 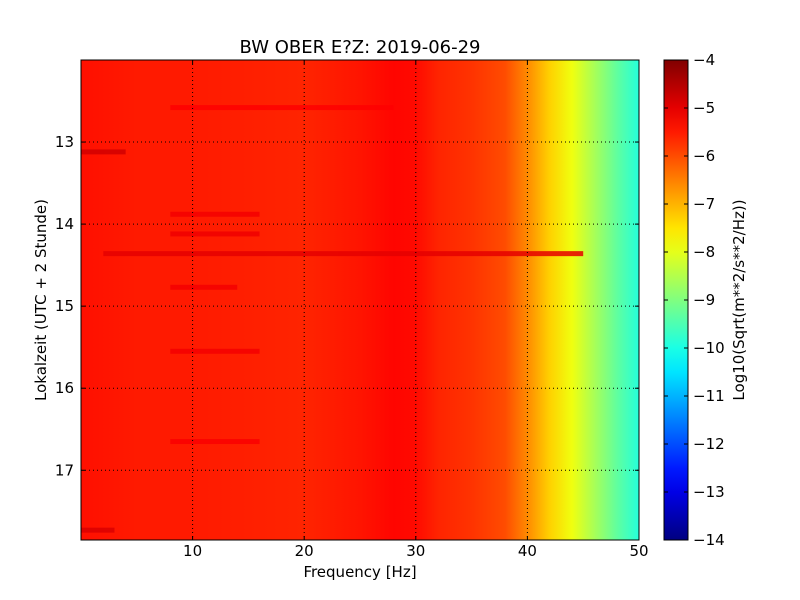 I want to click on colorbar-tick-label: −8, so click(x=704, y=252).